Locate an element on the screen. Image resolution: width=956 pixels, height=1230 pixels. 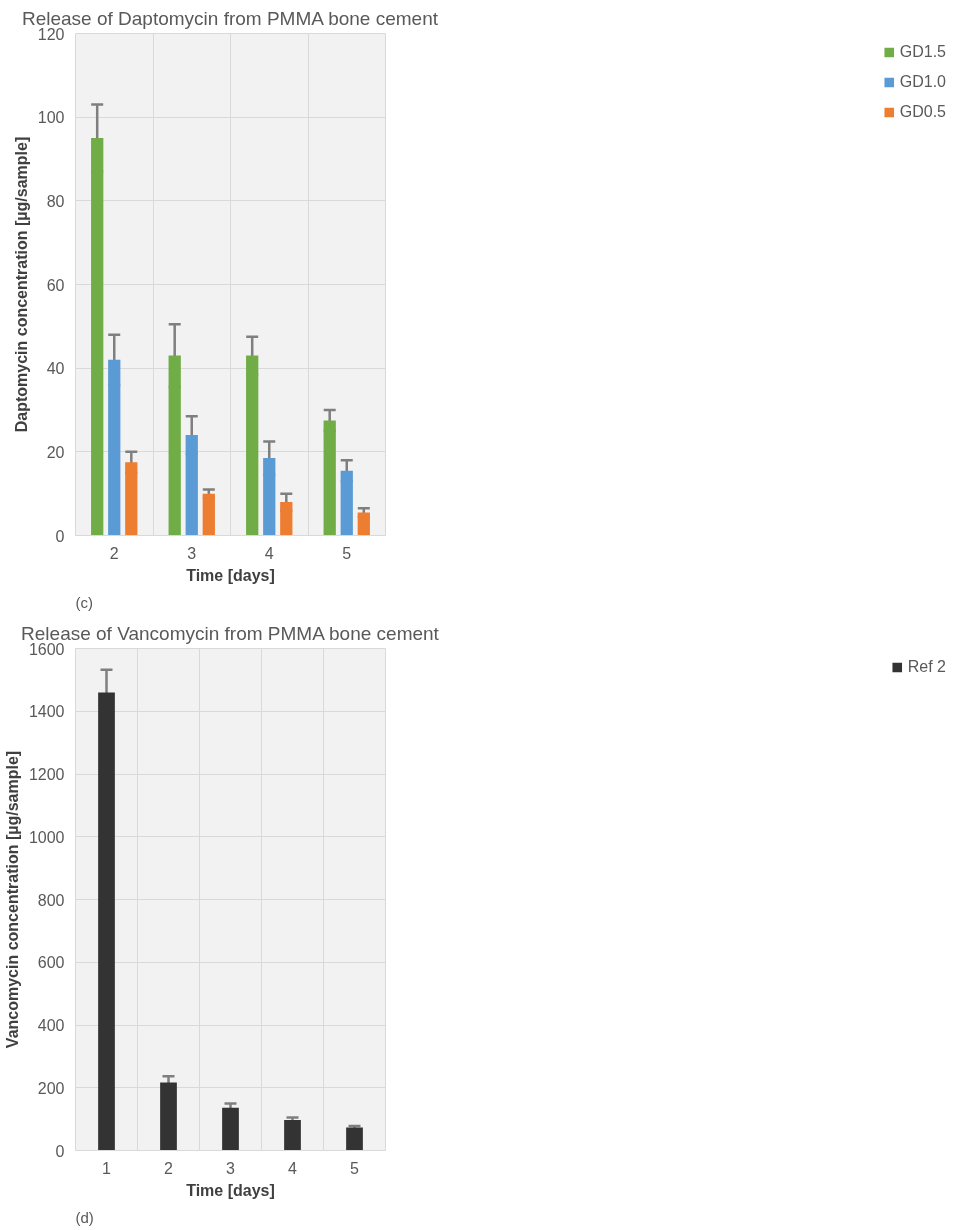
y-axis-title: Vancomycin concentration [µg/sample] is located at coordinates (12, 899).